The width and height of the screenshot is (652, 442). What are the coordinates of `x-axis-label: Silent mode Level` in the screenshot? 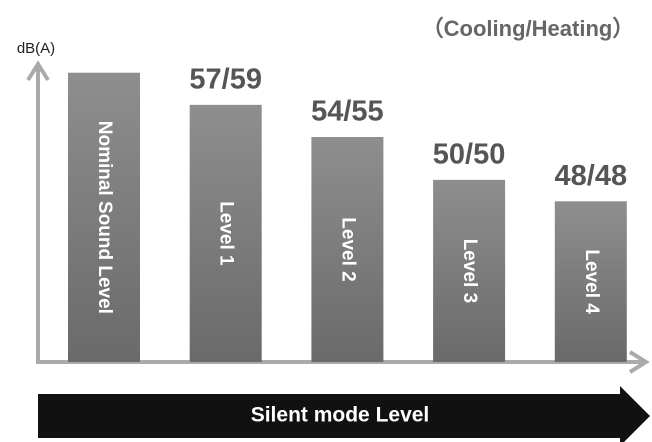 It's located at (340, 415).